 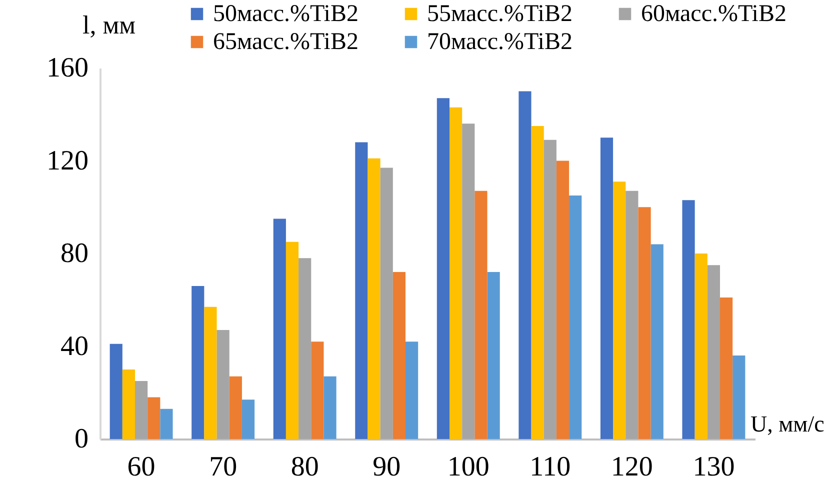 What do you see at coordinates (468, 467) in the screenshot?
I see `x-tick-label: 100` at bounding box center [468, 467].